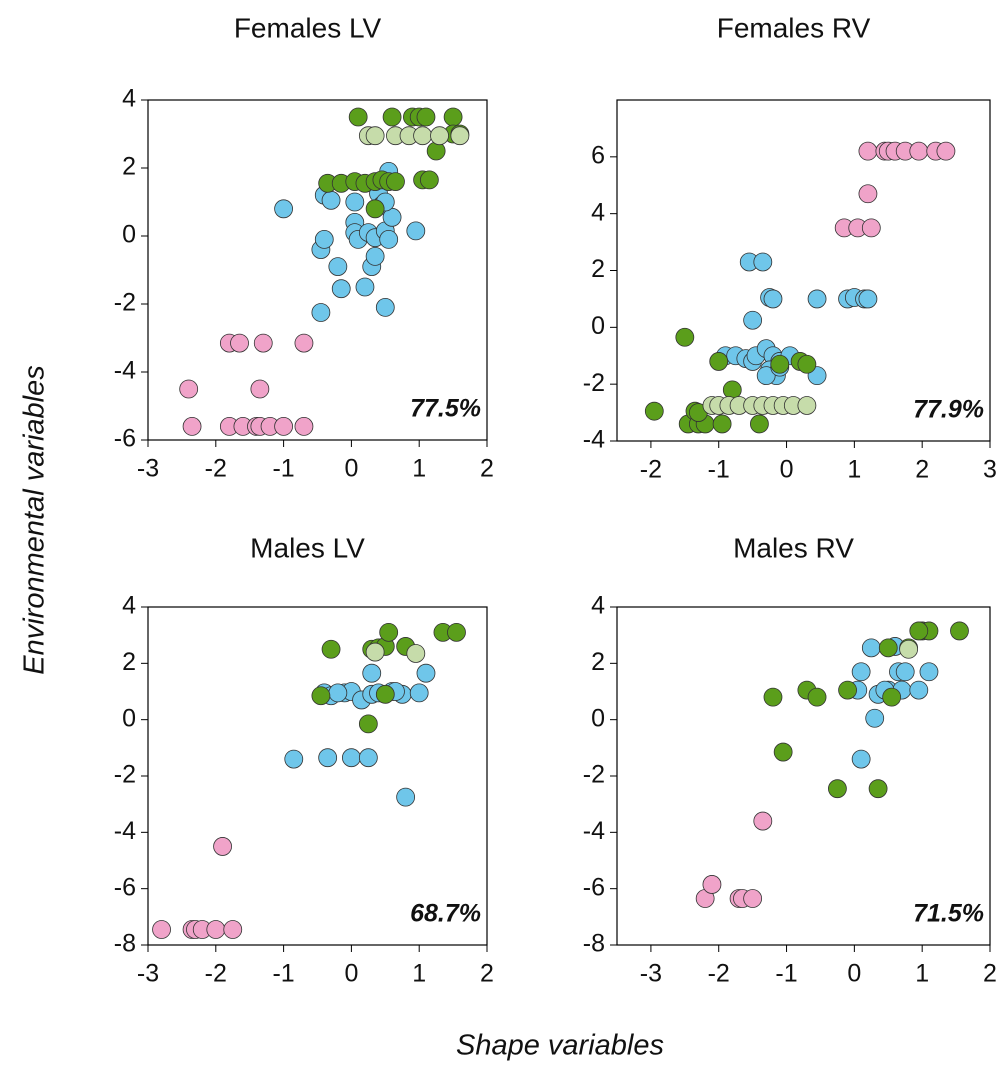 Image resolution: width=1007 pixels, height=1075 pixels. Describe the element at coordinates (948, 410) in the screenshot. I see `annotation: 77.9%` at that location.